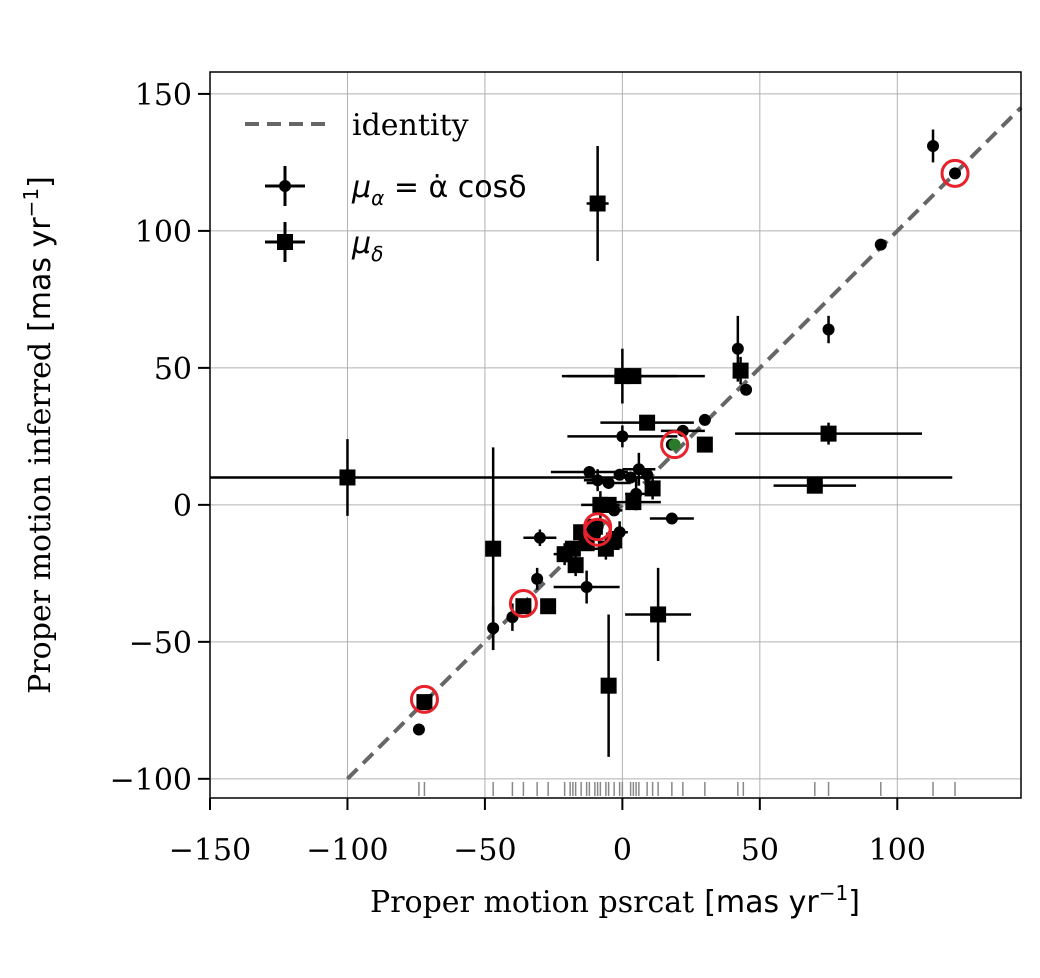 This screenshot has width=1040, height=978. I want to click on y-tick-label: 100, so click(163, 232).